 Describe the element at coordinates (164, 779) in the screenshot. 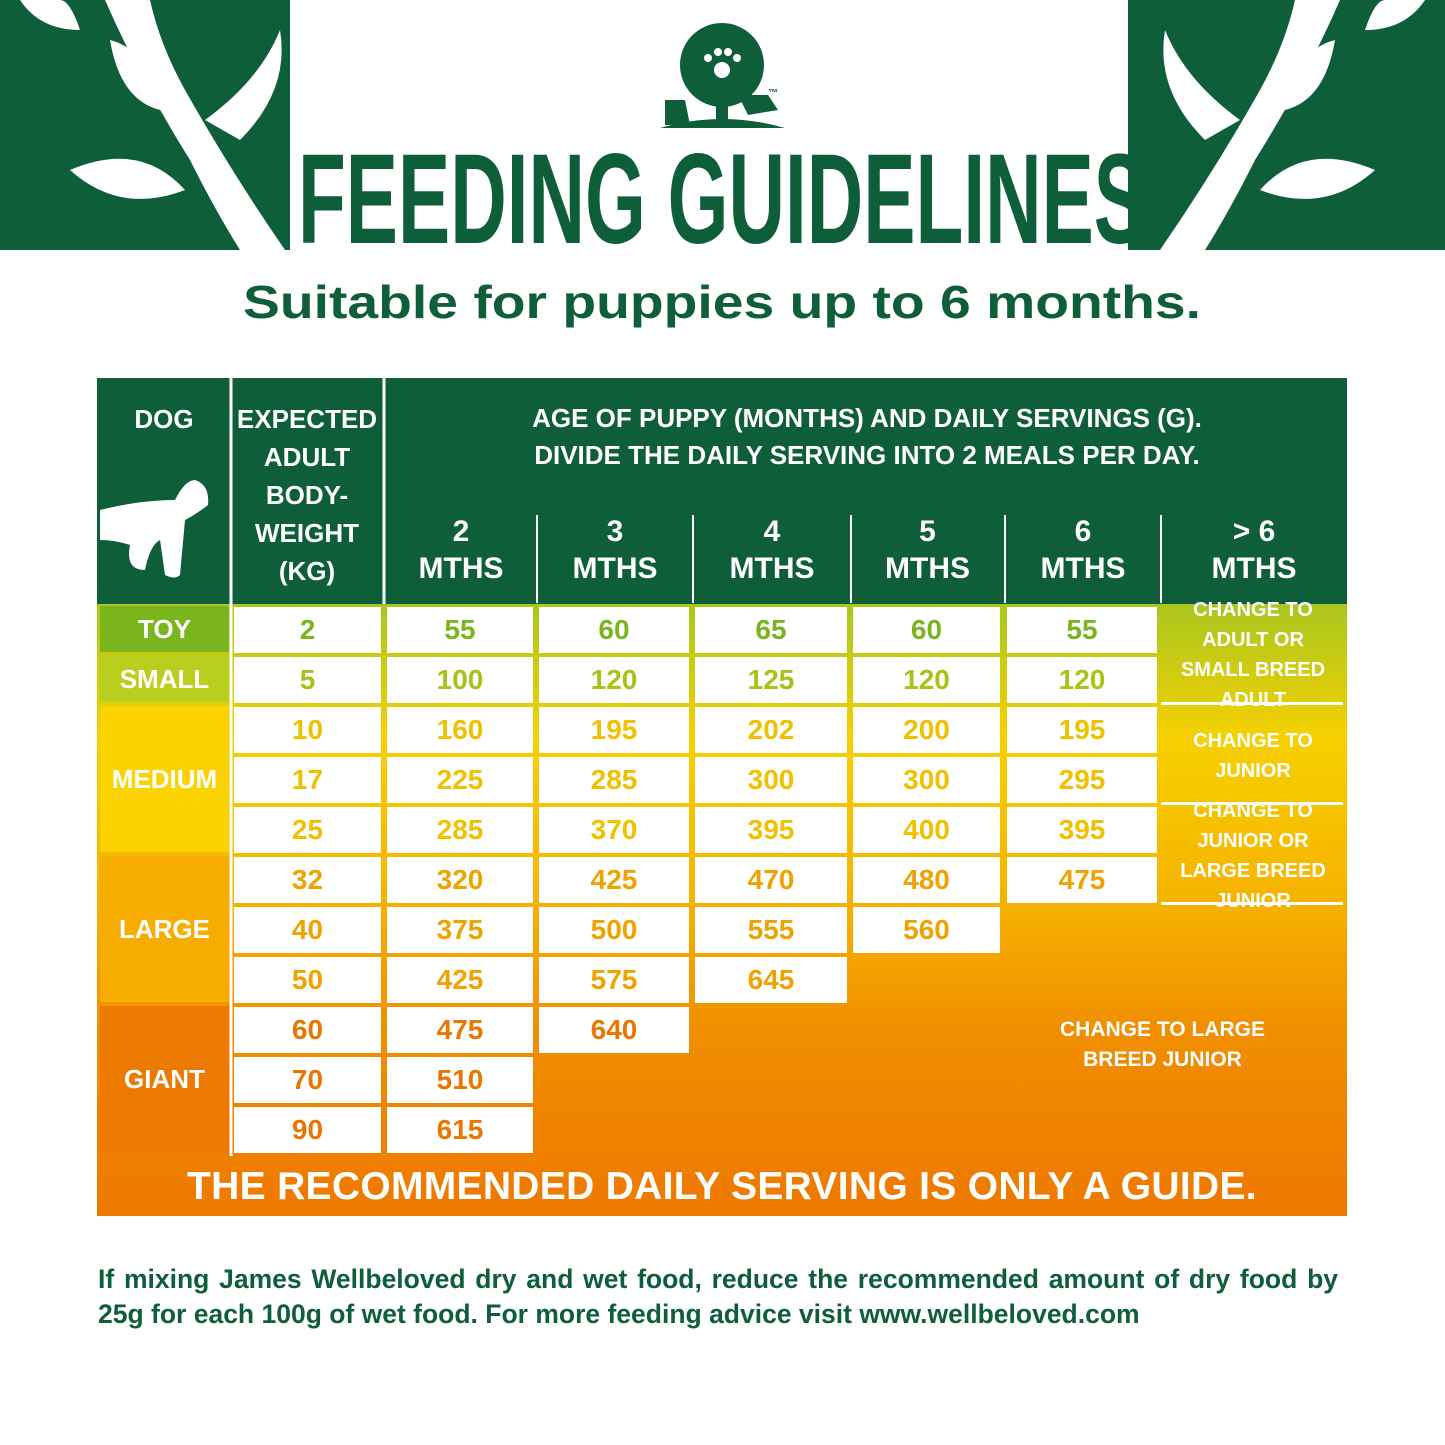

I see `size-label: MEDIUM` at that location.